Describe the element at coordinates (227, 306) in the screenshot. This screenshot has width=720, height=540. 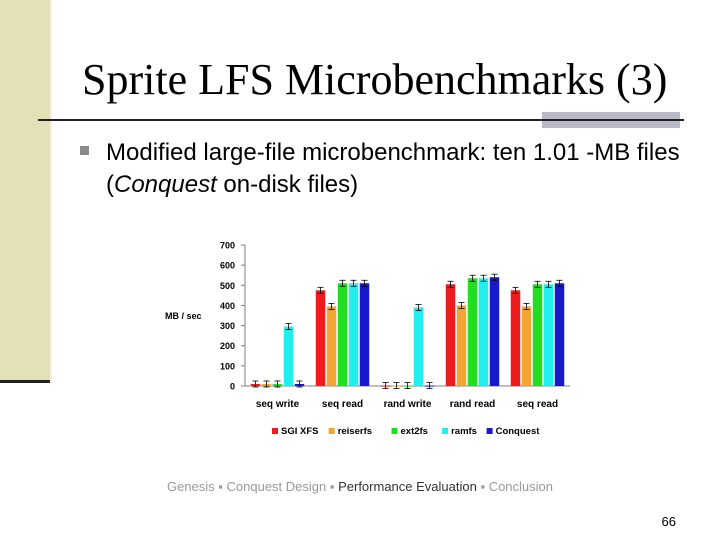
I see `y-tick-label: 400` at that location.